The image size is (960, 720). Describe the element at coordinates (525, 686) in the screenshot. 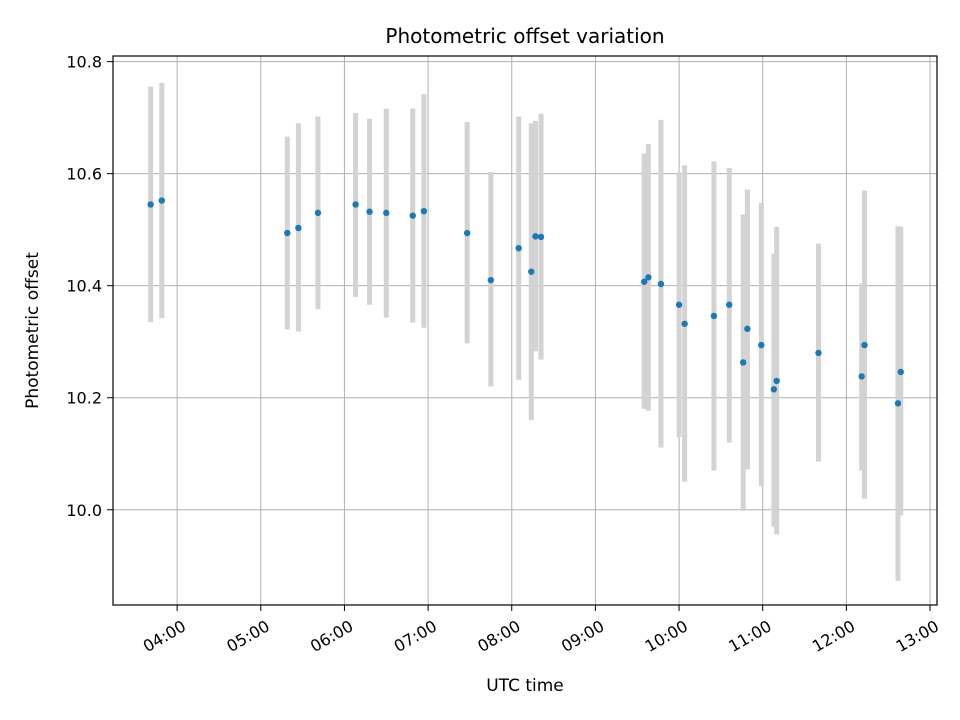

I see `x-axis-label: UTC time` at that location.